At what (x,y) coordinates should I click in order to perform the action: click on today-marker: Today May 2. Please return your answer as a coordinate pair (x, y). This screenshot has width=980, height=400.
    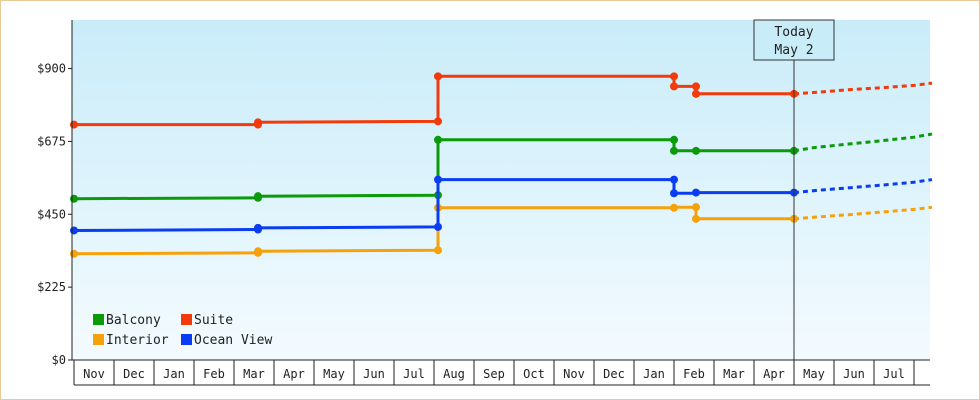
    Looking at the image, I should click on (794, 189).